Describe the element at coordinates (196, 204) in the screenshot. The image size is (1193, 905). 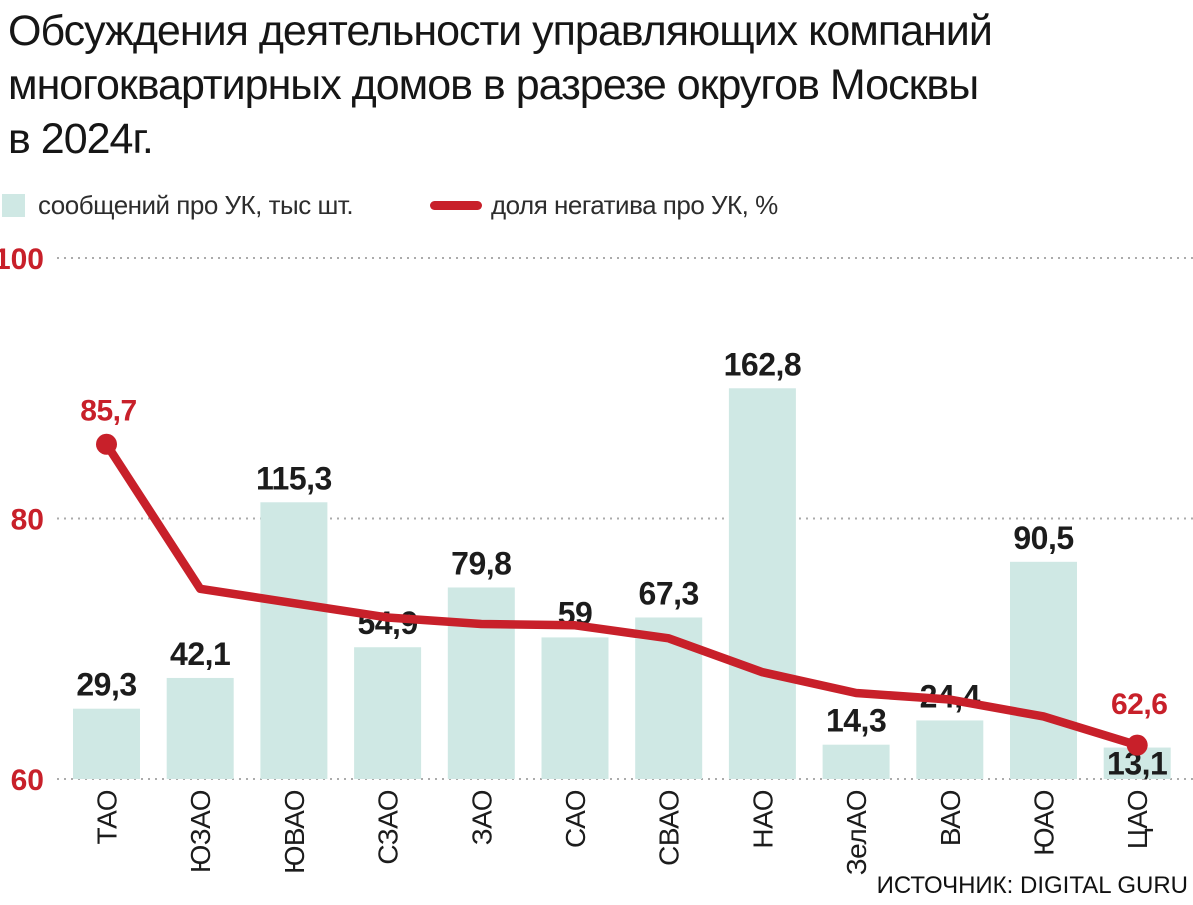
I see `legend-bar-label: сообщений про УК, тыс шт.` at that location.